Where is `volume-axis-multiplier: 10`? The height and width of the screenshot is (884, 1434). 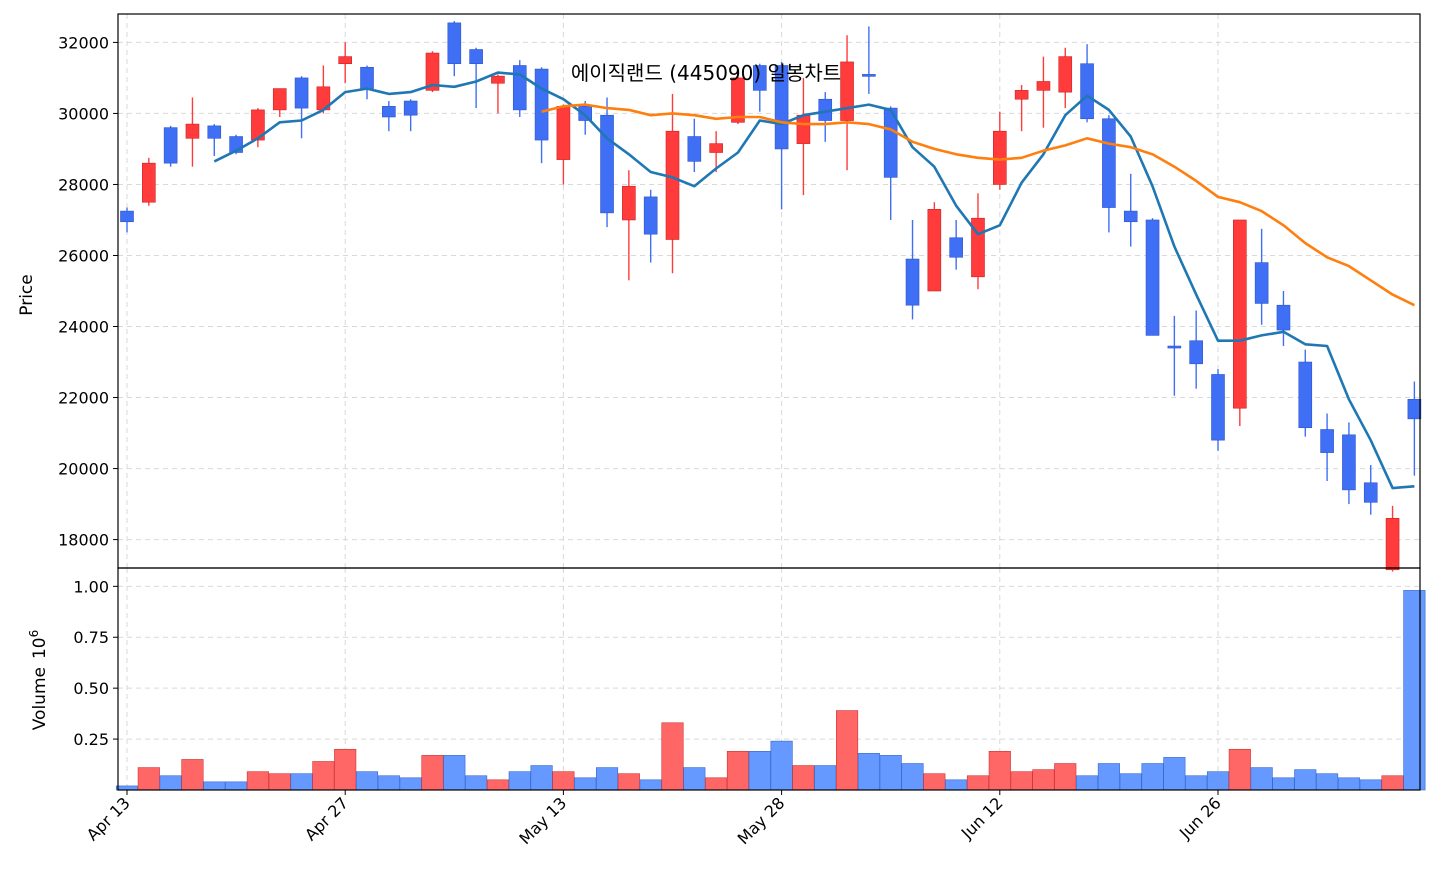
volume-axis-multiplier: 10 is located at coordinates (40, 648).